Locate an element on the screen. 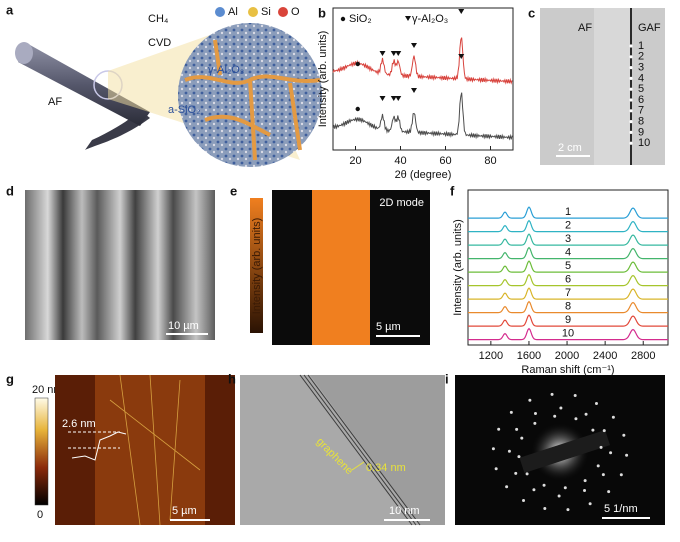 The width and height of the screenshot is (680, 542). spectrum-label: 6 is located at coordinates (568, 280).